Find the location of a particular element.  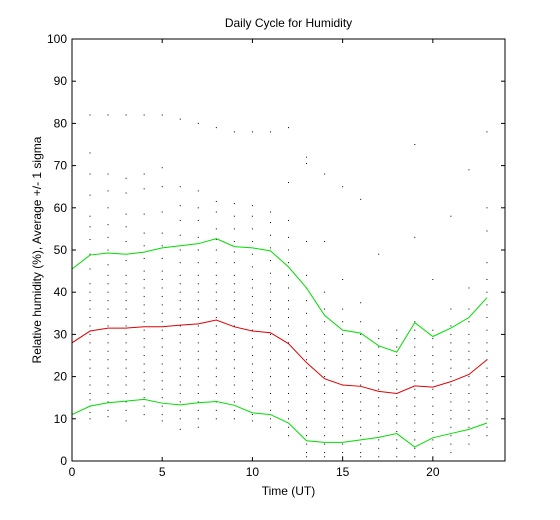

y-tick-label: 80 is located at coordinates (61, 123).